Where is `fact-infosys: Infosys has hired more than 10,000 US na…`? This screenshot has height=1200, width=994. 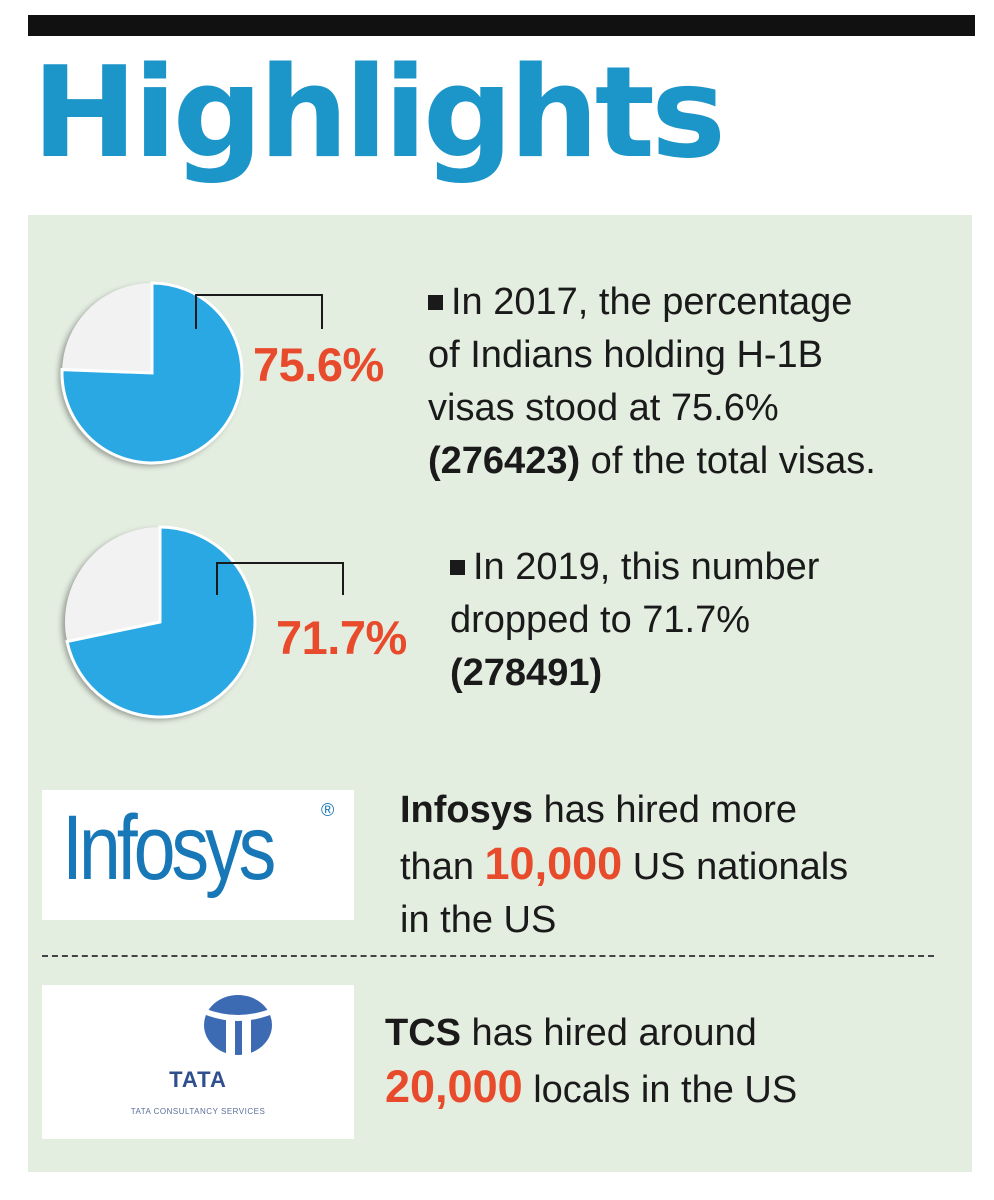
fact-infosys: Infosys has hired more than 10,000 US na… is located at coordinates (624, 865).